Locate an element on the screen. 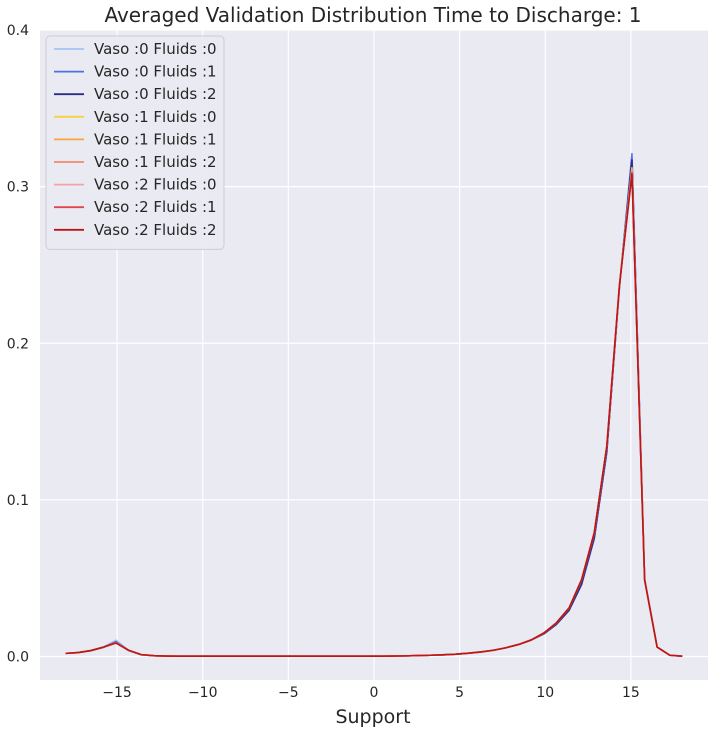 The image size is (715, 734). y-tick-label: 0.1 is located at coordinates (18, 501).